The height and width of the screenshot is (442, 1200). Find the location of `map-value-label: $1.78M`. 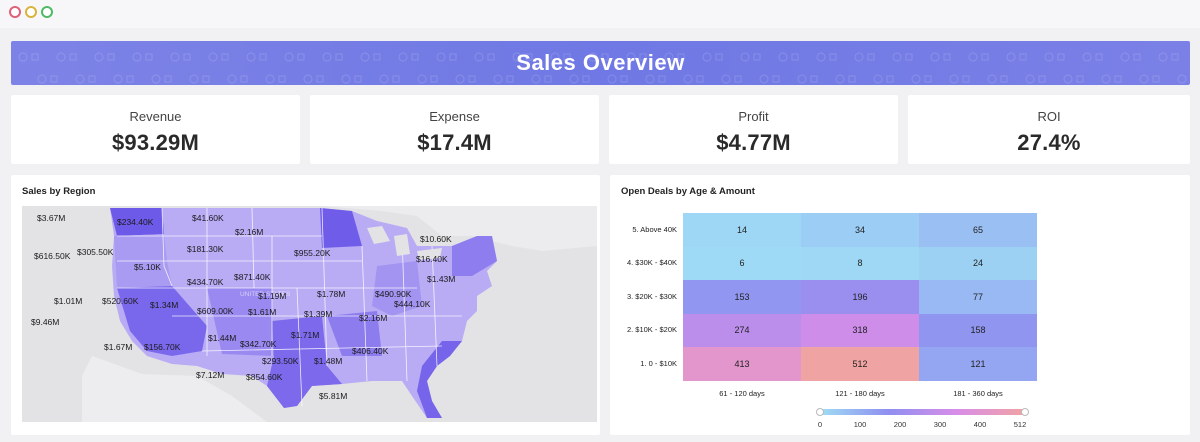

map-value-label: $1.78M is located at coordinates (331, 294).